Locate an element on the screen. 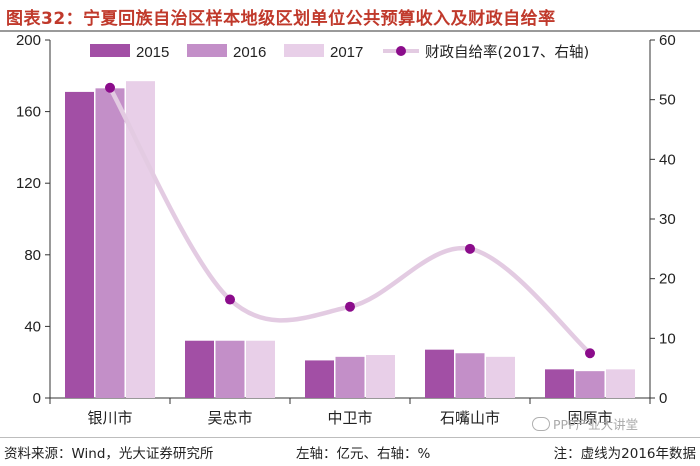 Image resolution: width=700 pixels, height=466 pixels. chat-bubble-icon is located at coordinates (541, 423).